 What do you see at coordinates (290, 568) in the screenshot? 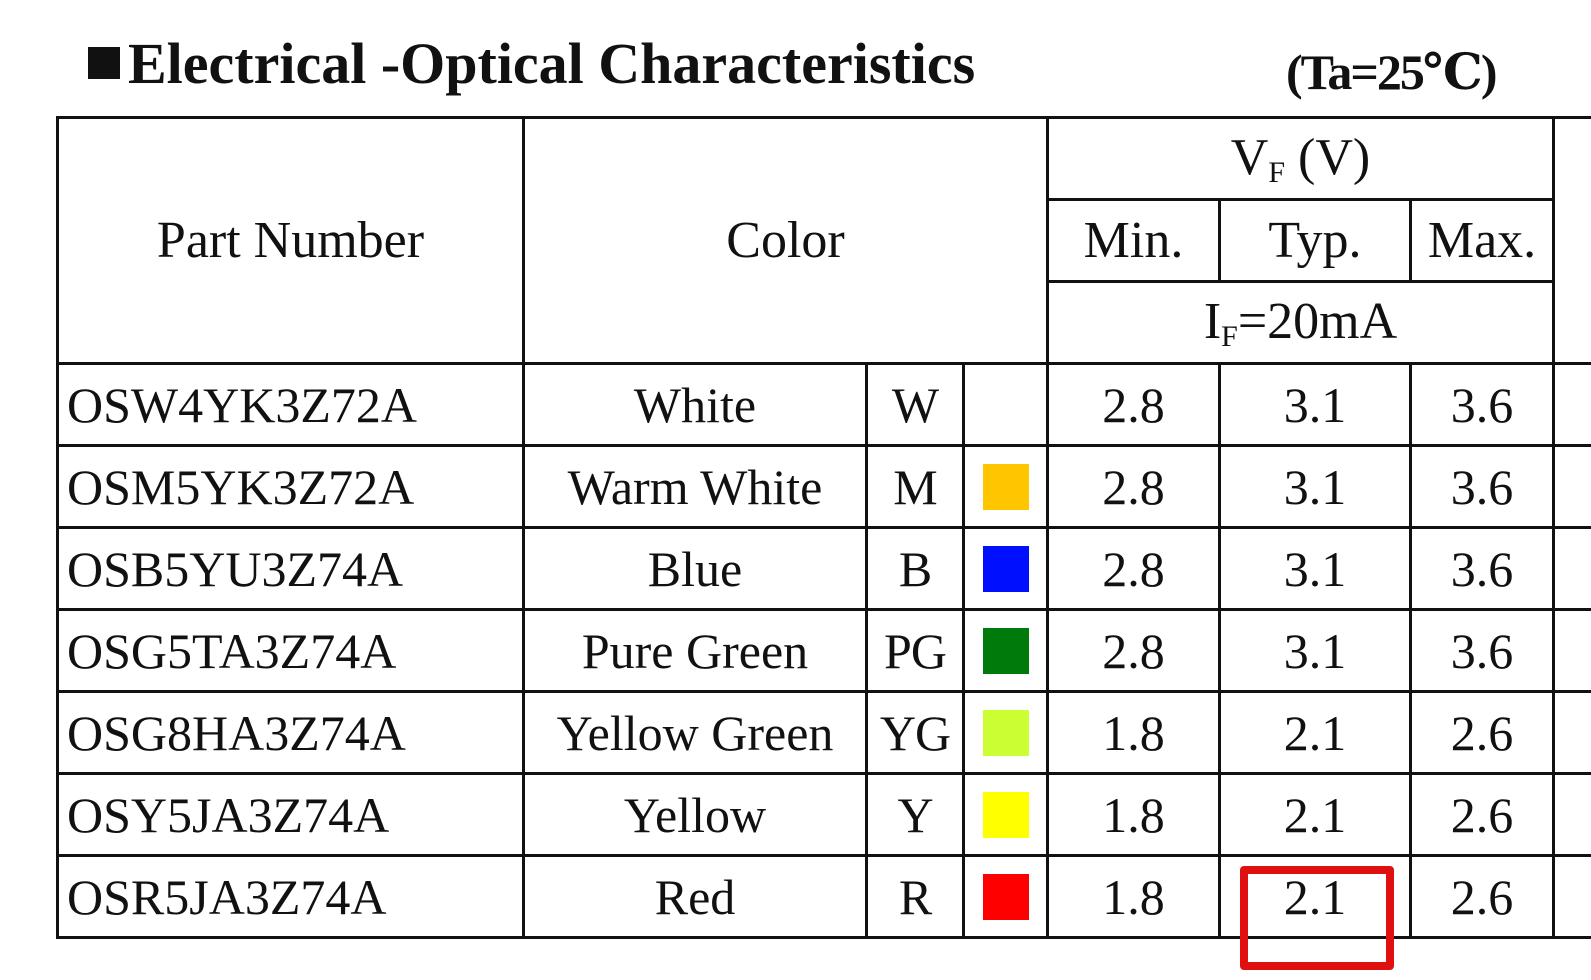
I see `part-number-cell: OSB5YU3Z74A` at bounding box center [290, 568].